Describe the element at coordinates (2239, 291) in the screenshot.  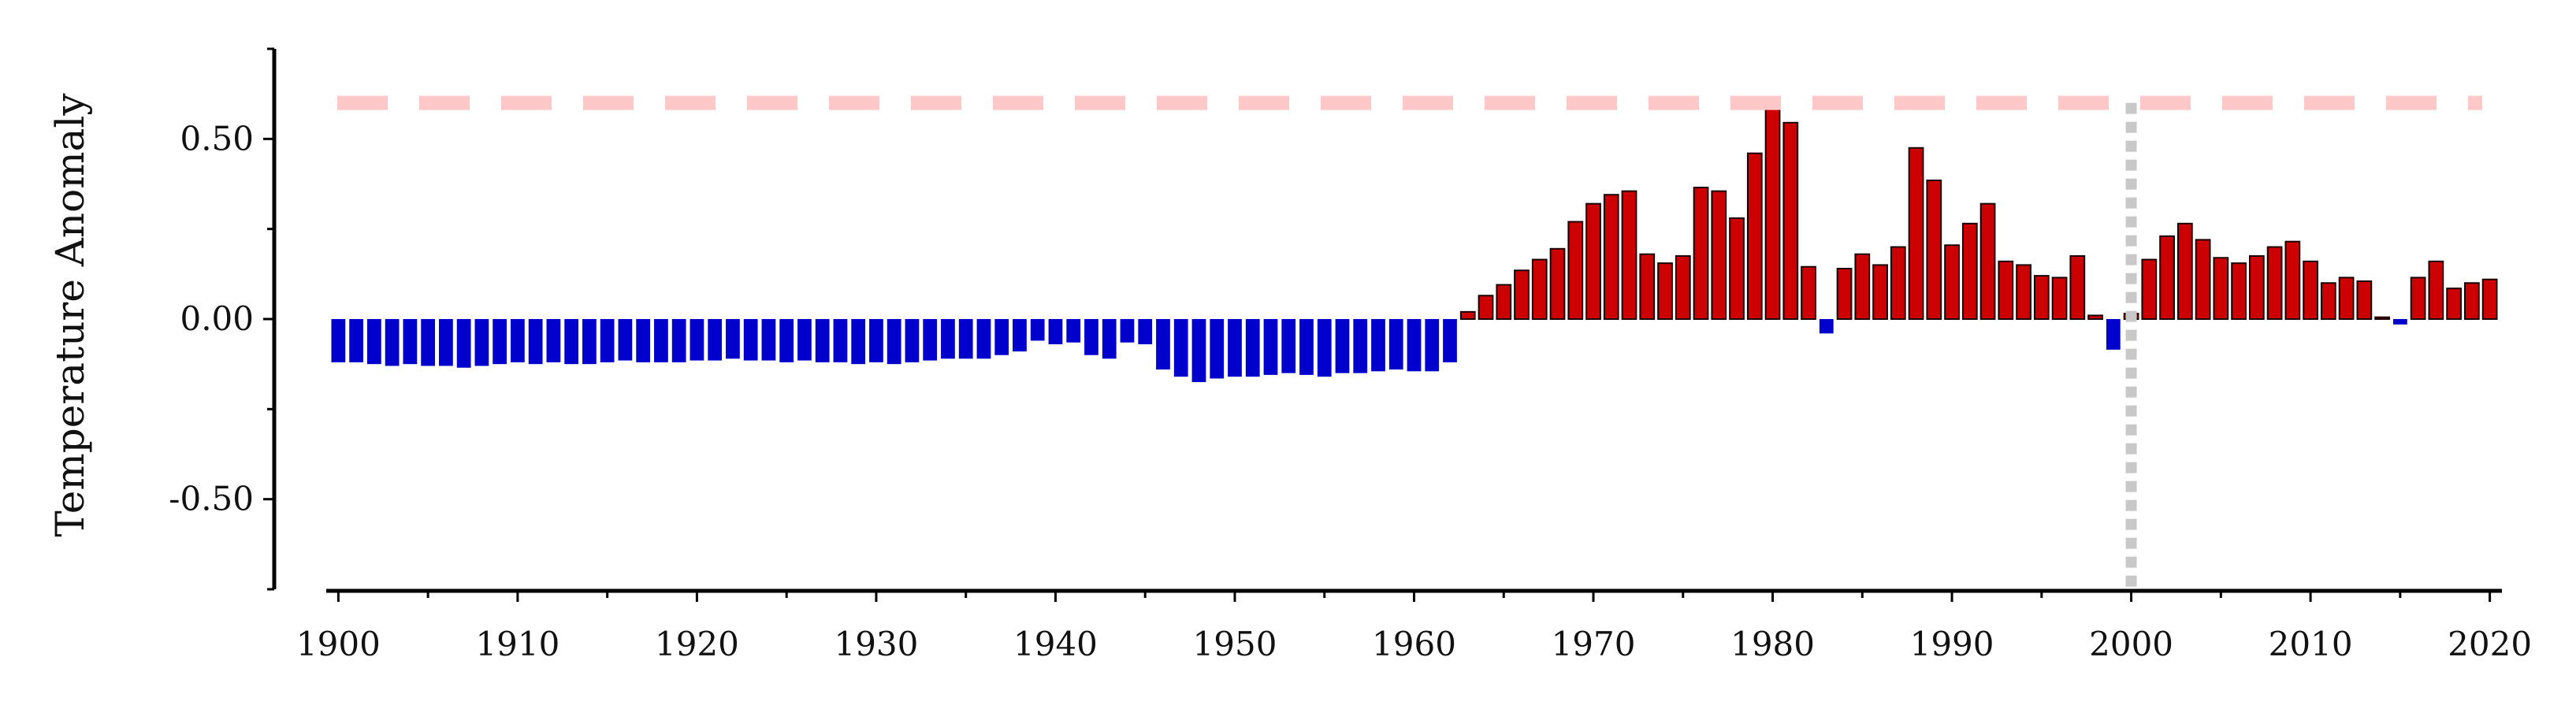
I see `bar-2006` at that location.